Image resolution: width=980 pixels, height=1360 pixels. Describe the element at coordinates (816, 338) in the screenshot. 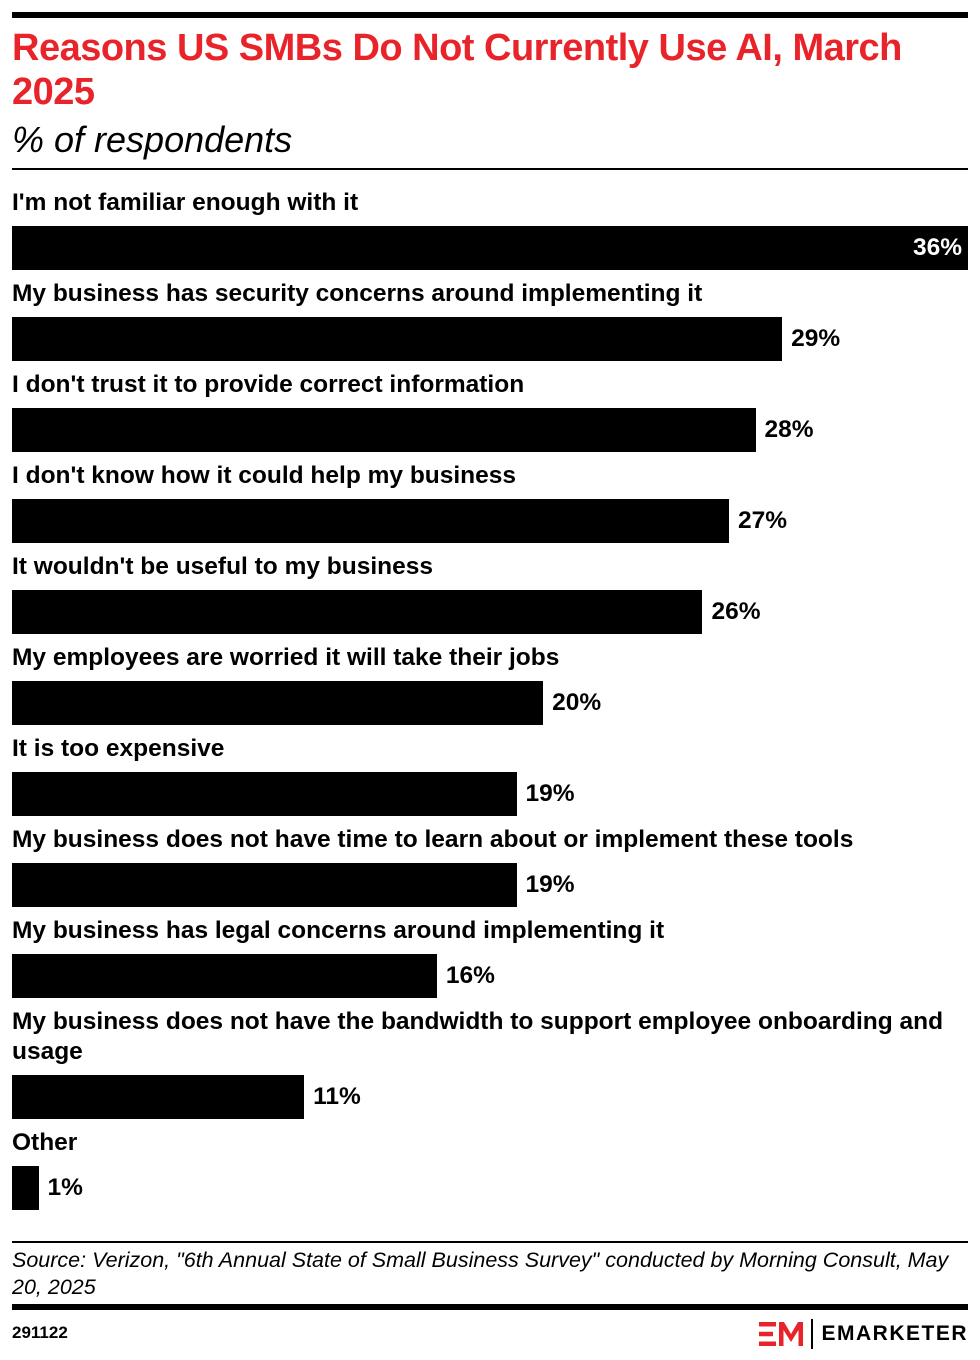

I see `data-label: 29%` at that location.